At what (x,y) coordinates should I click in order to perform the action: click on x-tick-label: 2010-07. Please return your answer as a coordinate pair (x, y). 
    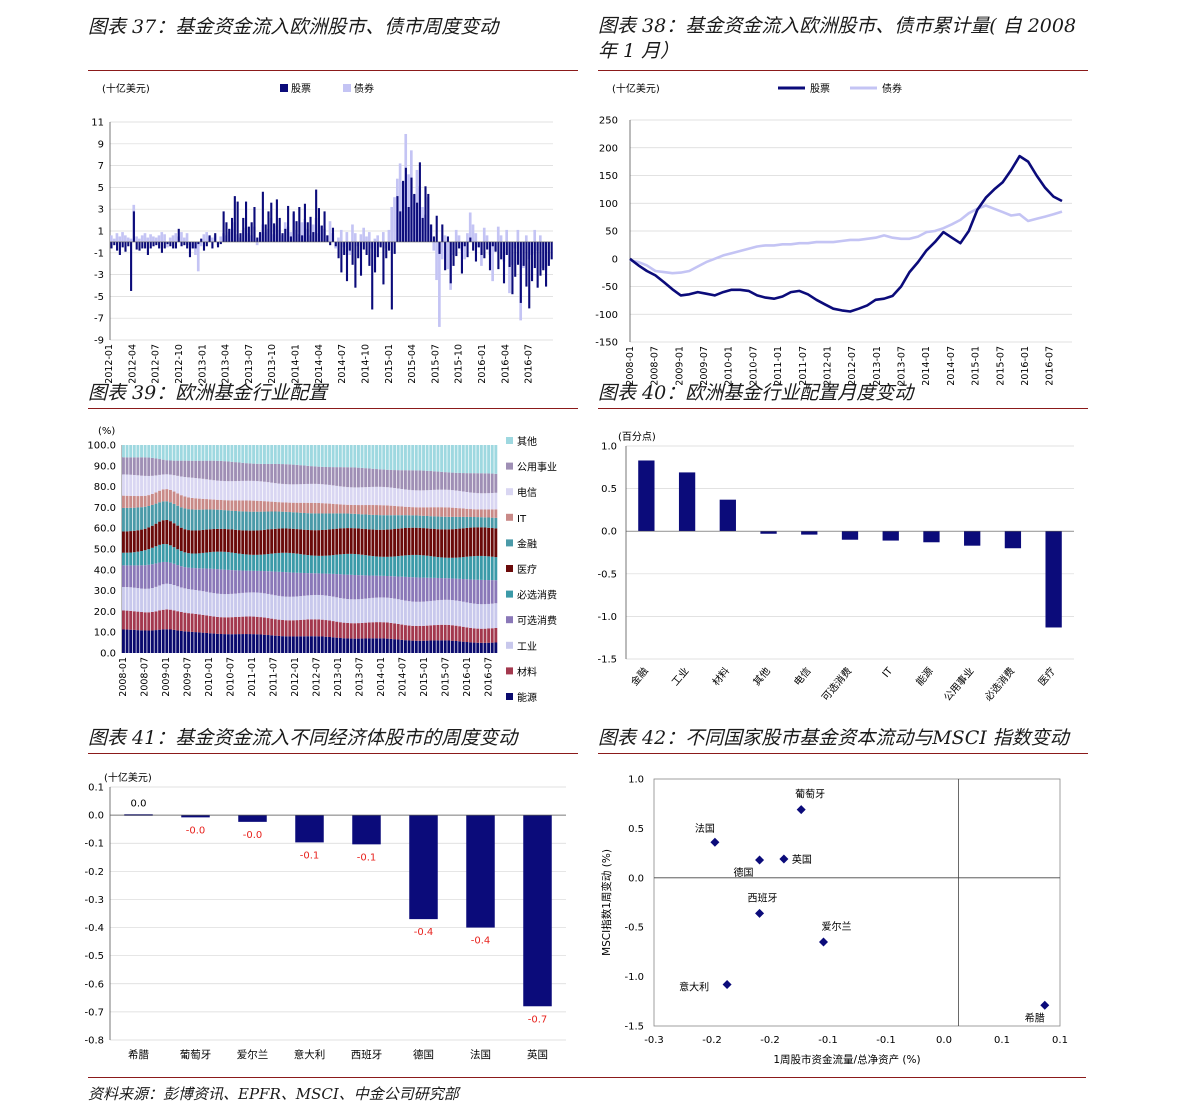
    Looking at the image, I should click on (230, 677).